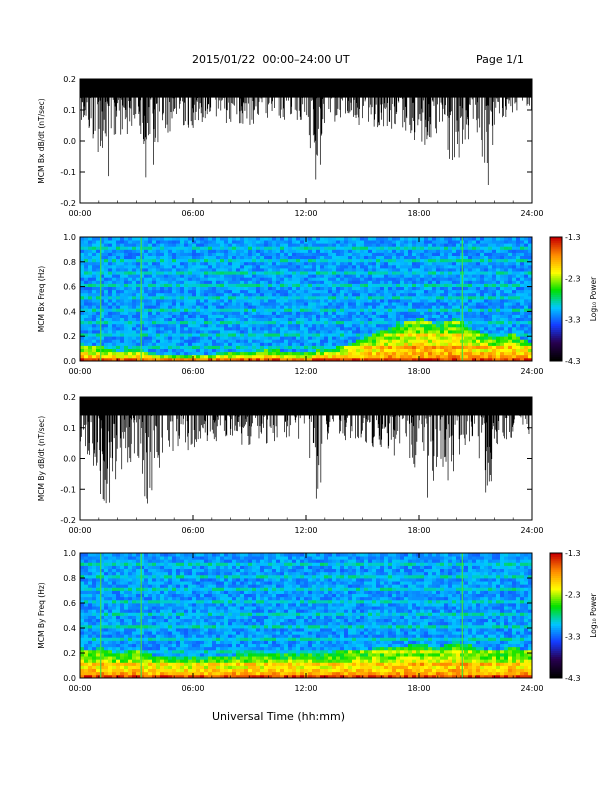  I want to click on panel-1-ylabel: MCM Bx Freq (Hz), so click(41, 299).